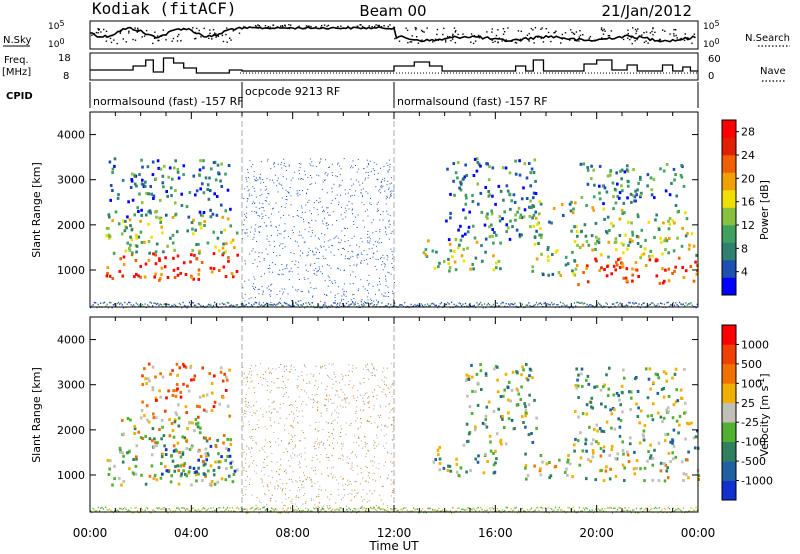 The height and width of the screenshot is (554, 800). Describe the element at coordinates (495, 533) in the screenshot. I see `x-tick-label: 16:00` at that location.